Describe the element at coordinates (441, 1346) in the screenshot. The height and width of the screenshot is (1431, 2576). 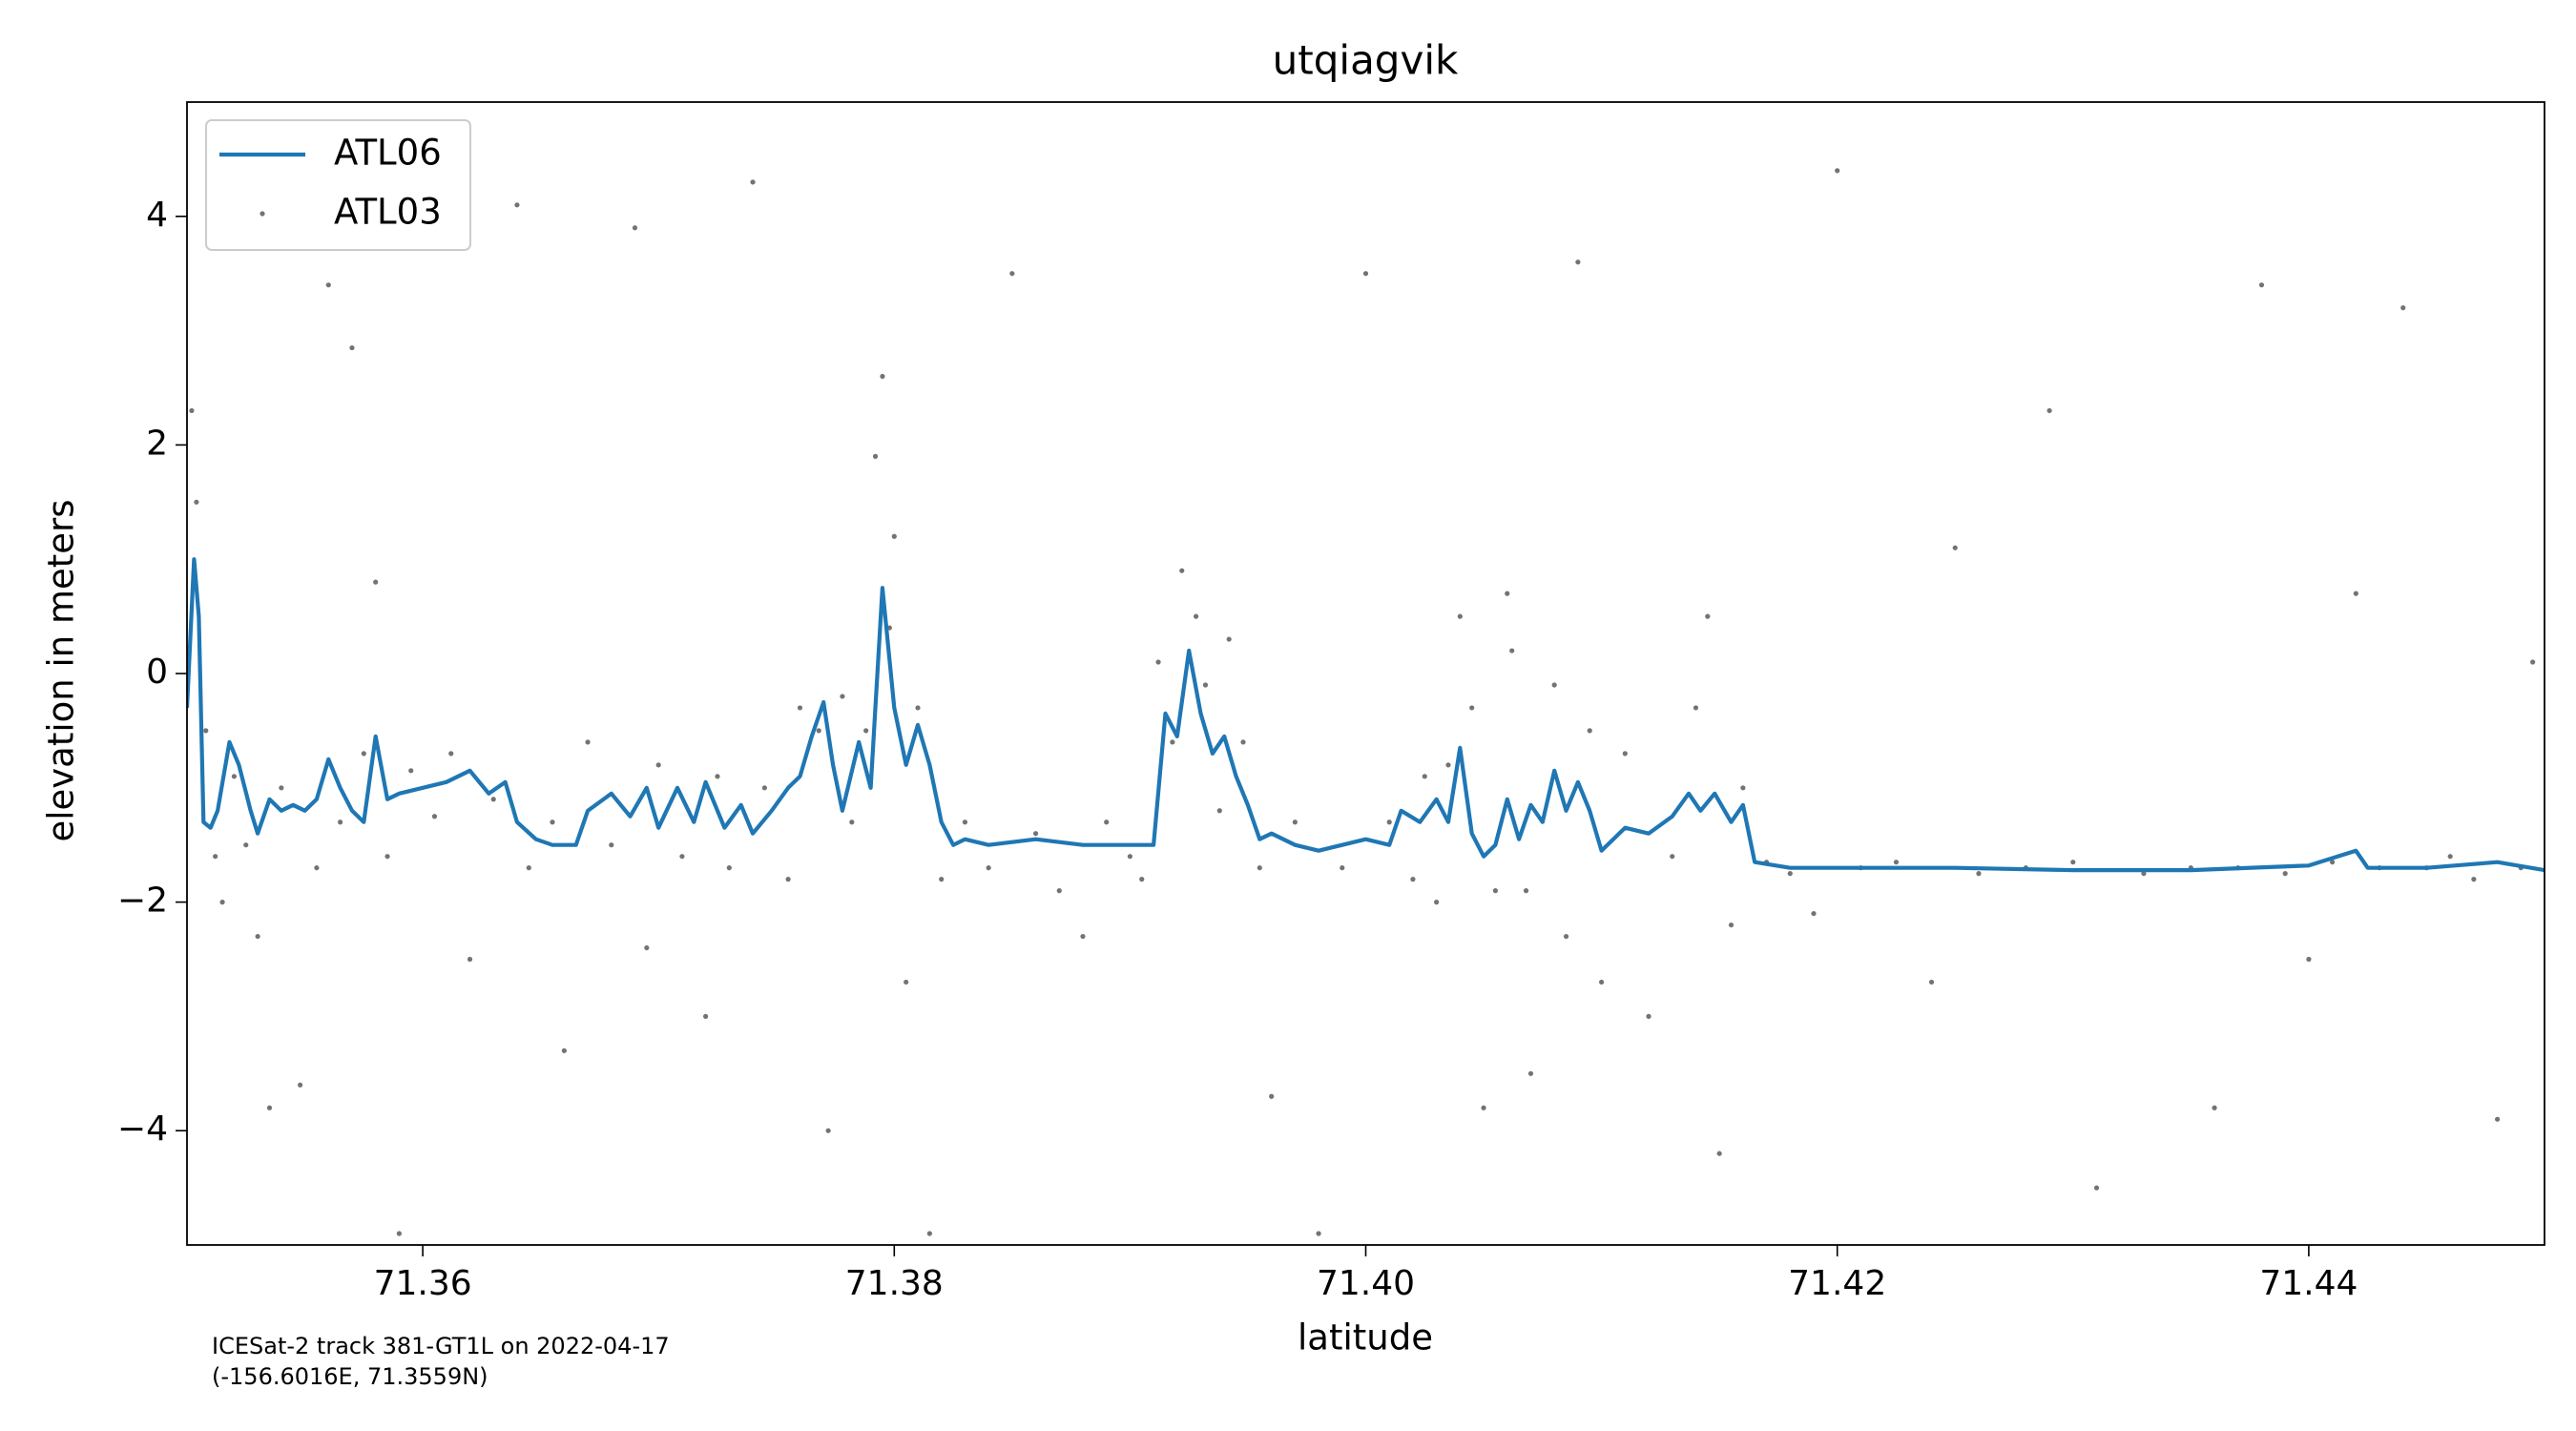
I see `footnote: ICESat-2 track 381-GT1L on 2022-04-17` at that location.